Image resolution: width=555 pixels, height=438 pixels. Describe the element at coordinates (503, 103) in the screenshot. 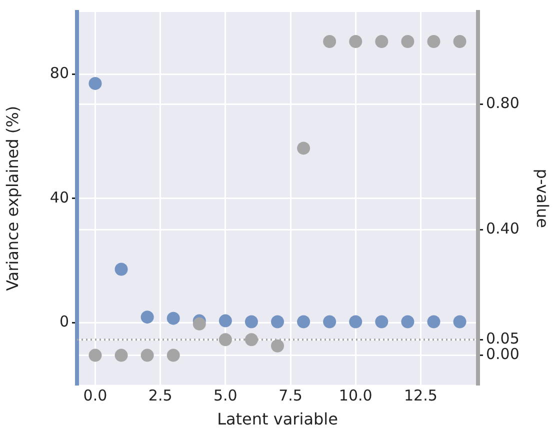

I see `y2-tick-label: 0.80` at that location.